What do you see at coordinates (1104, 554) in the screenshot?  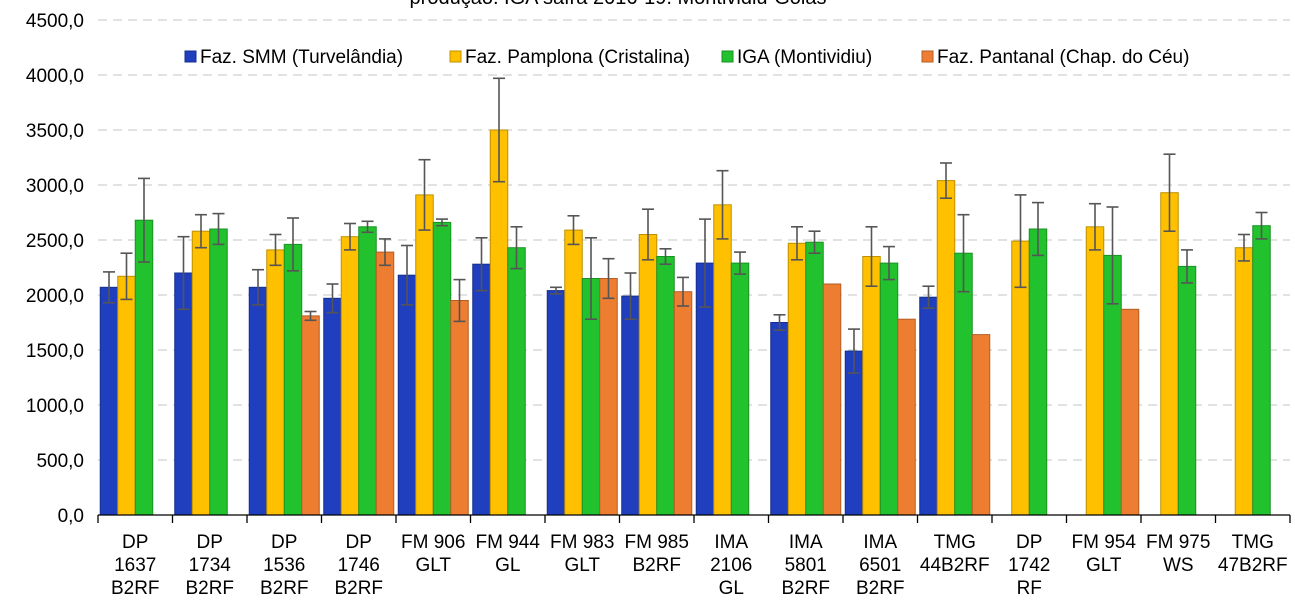 I see `x-tick-label: FM 954 GLT` at bounding box center [1104, 554].